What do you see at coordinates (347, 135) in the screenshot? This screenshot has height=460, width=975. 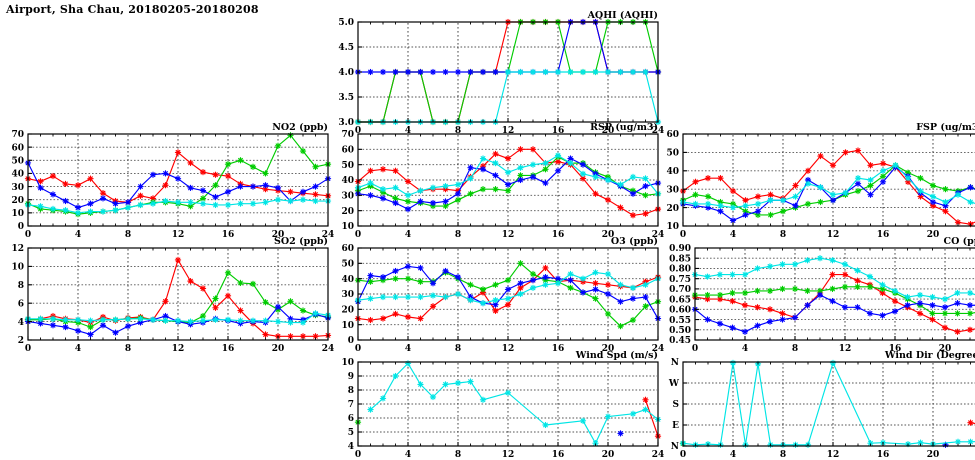 I see `y-tick-label: 70` at bounding box center [347, 135].